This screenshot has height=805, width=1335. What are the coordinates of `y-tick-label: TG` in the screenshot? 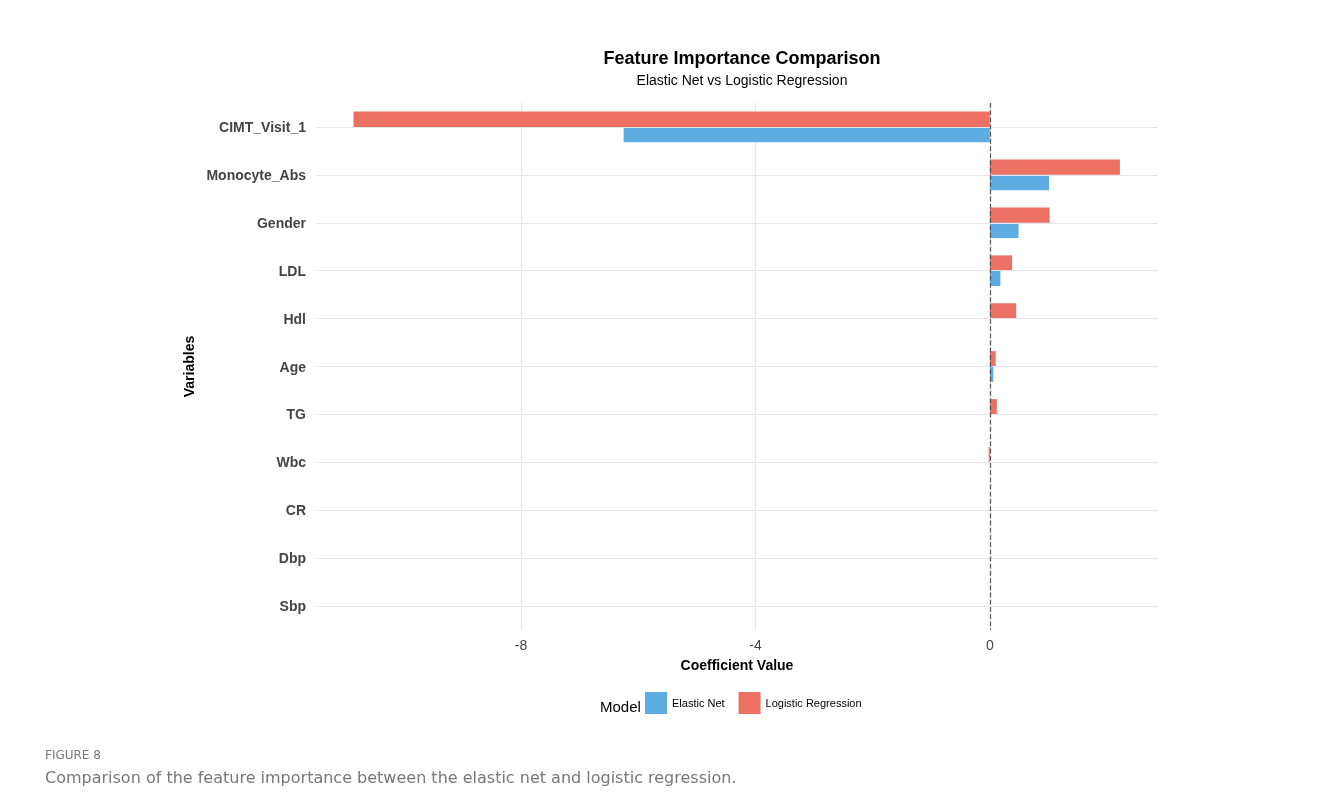 It's located at (296, 414).